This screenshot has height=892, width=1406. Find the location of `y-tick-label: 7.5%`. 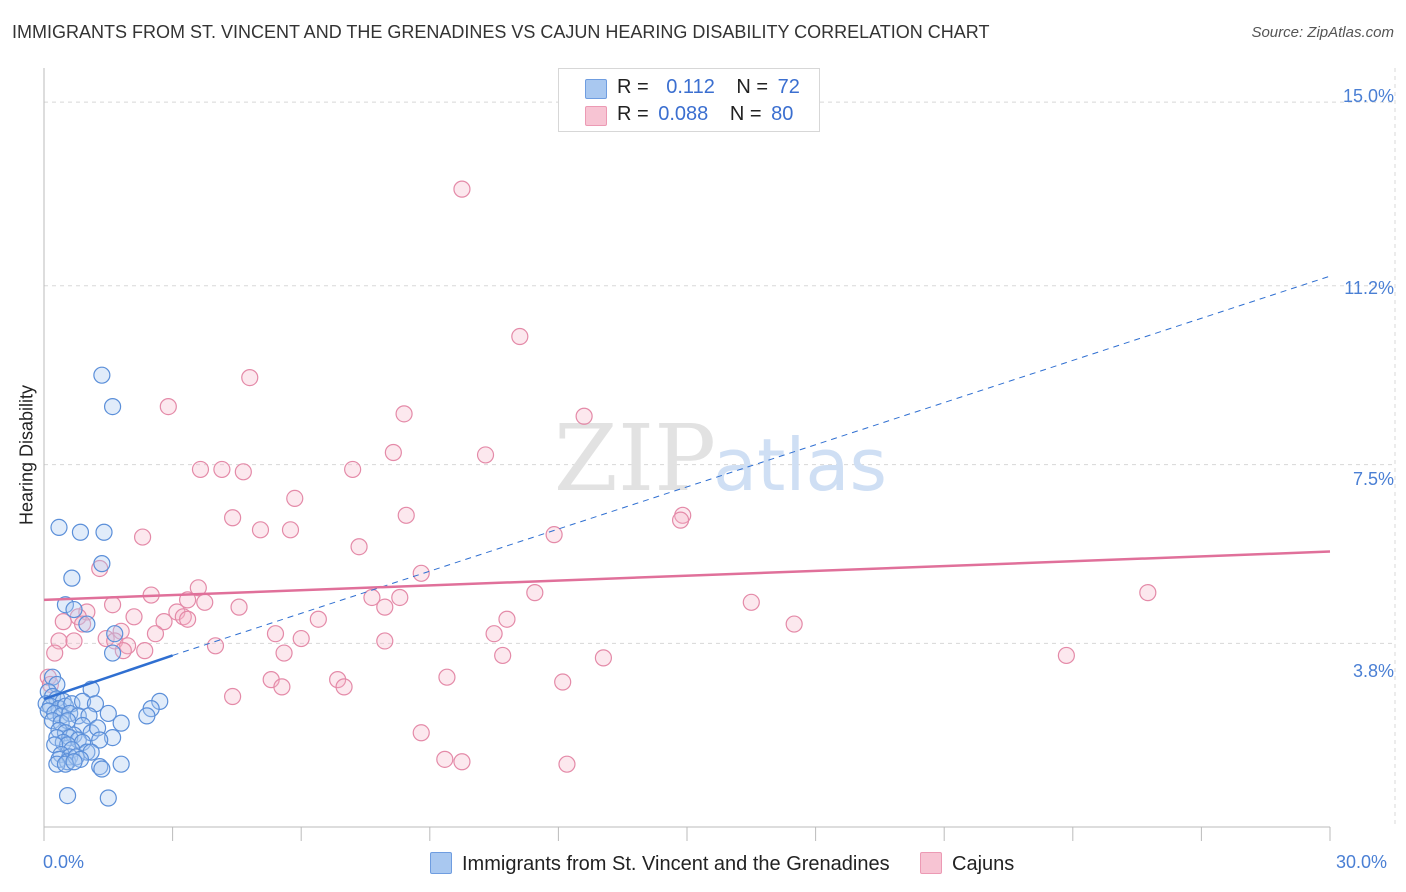

y-tick-label: 7.5% is located at coordinates (1373, 479).